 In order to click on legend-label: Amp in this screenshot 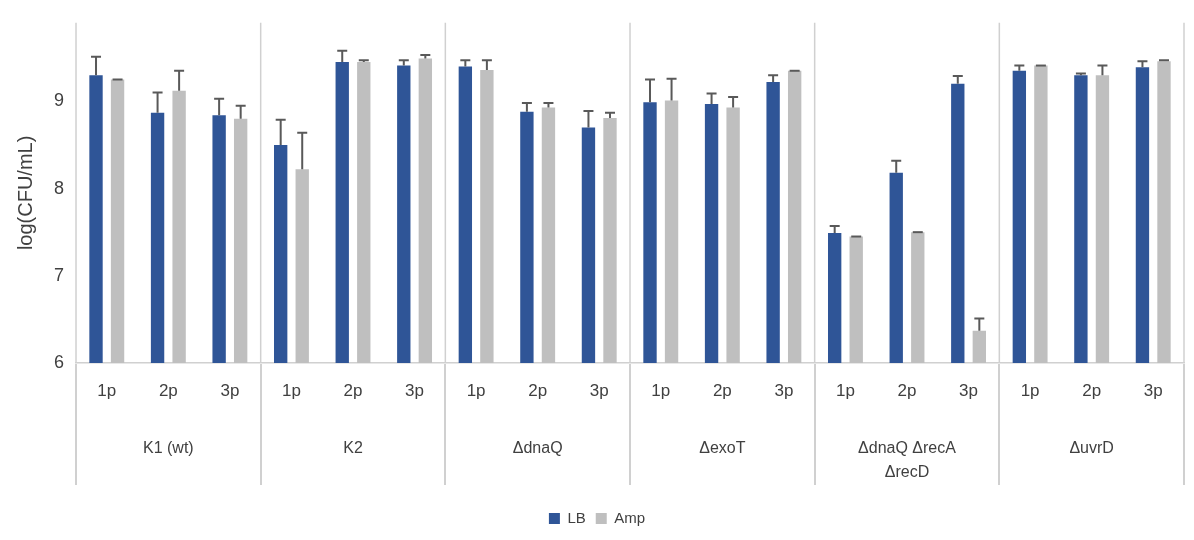, I will do `click(630, 517)`.